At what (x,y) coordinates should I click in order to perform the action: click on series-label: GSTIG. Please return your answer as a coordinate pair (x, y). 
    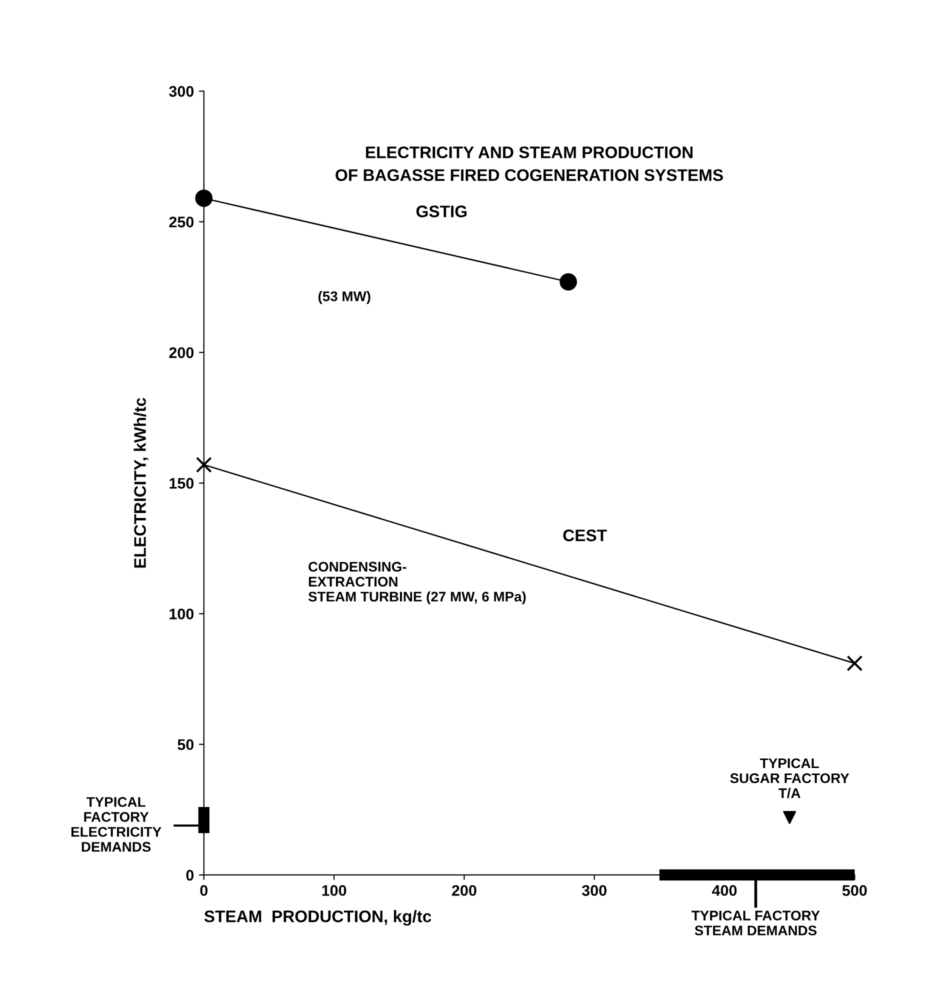
    Looking at the image, I should click on (441, 212).